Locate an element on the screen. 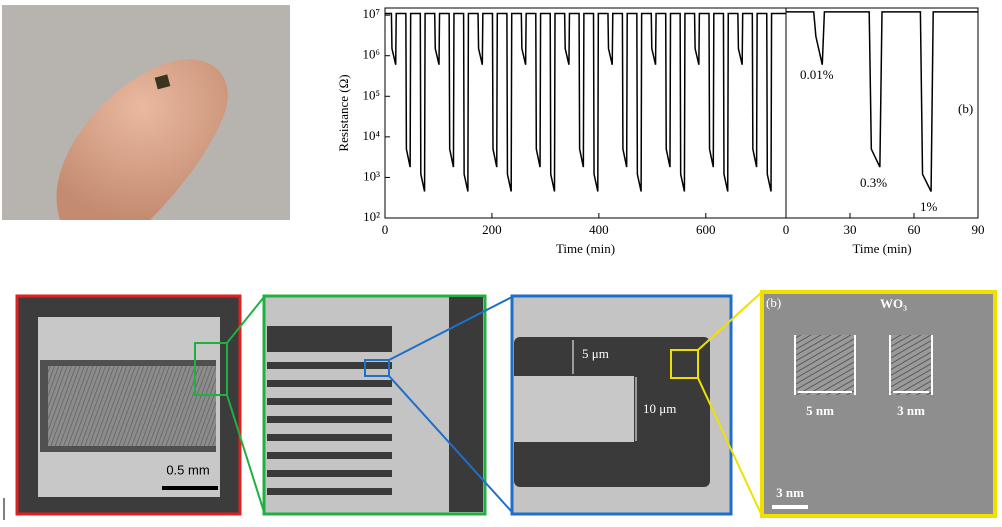 The width and height of the screenshot is (1002, 527). sem-green is located at coordinates (374, 405).